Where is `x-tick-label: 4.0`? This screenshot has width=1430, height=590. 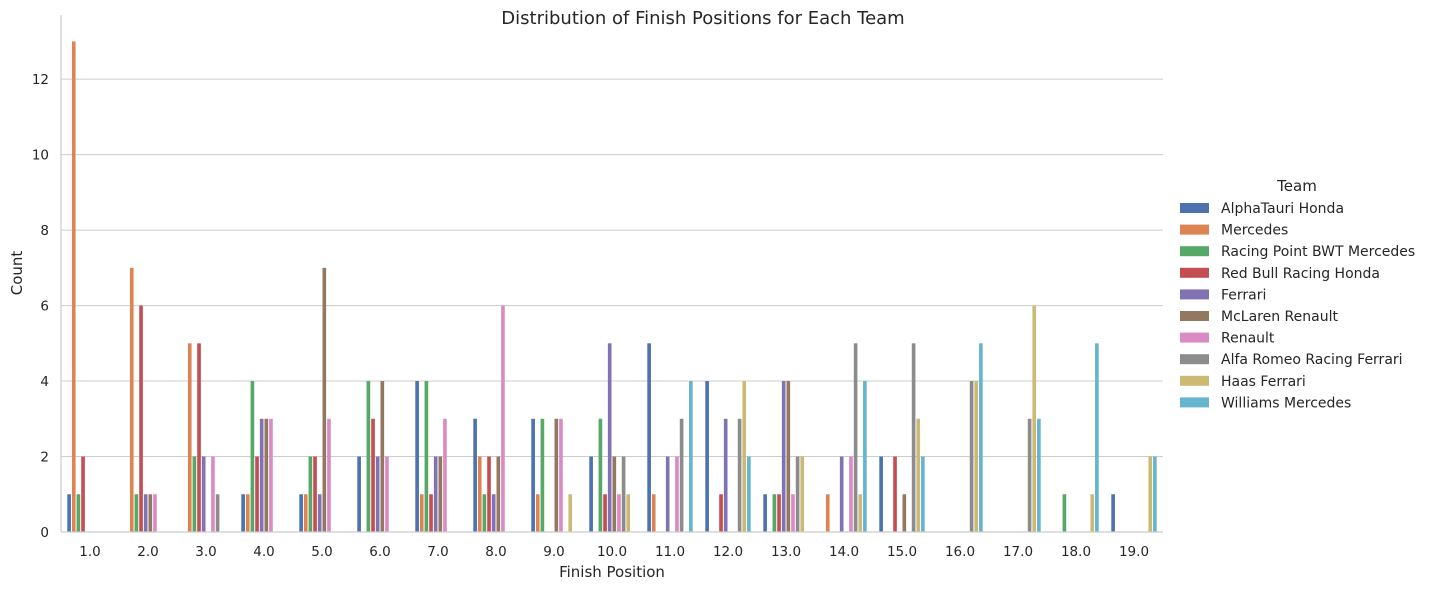
x-tick-label: 4.0 is located at coordinates (263, 552).